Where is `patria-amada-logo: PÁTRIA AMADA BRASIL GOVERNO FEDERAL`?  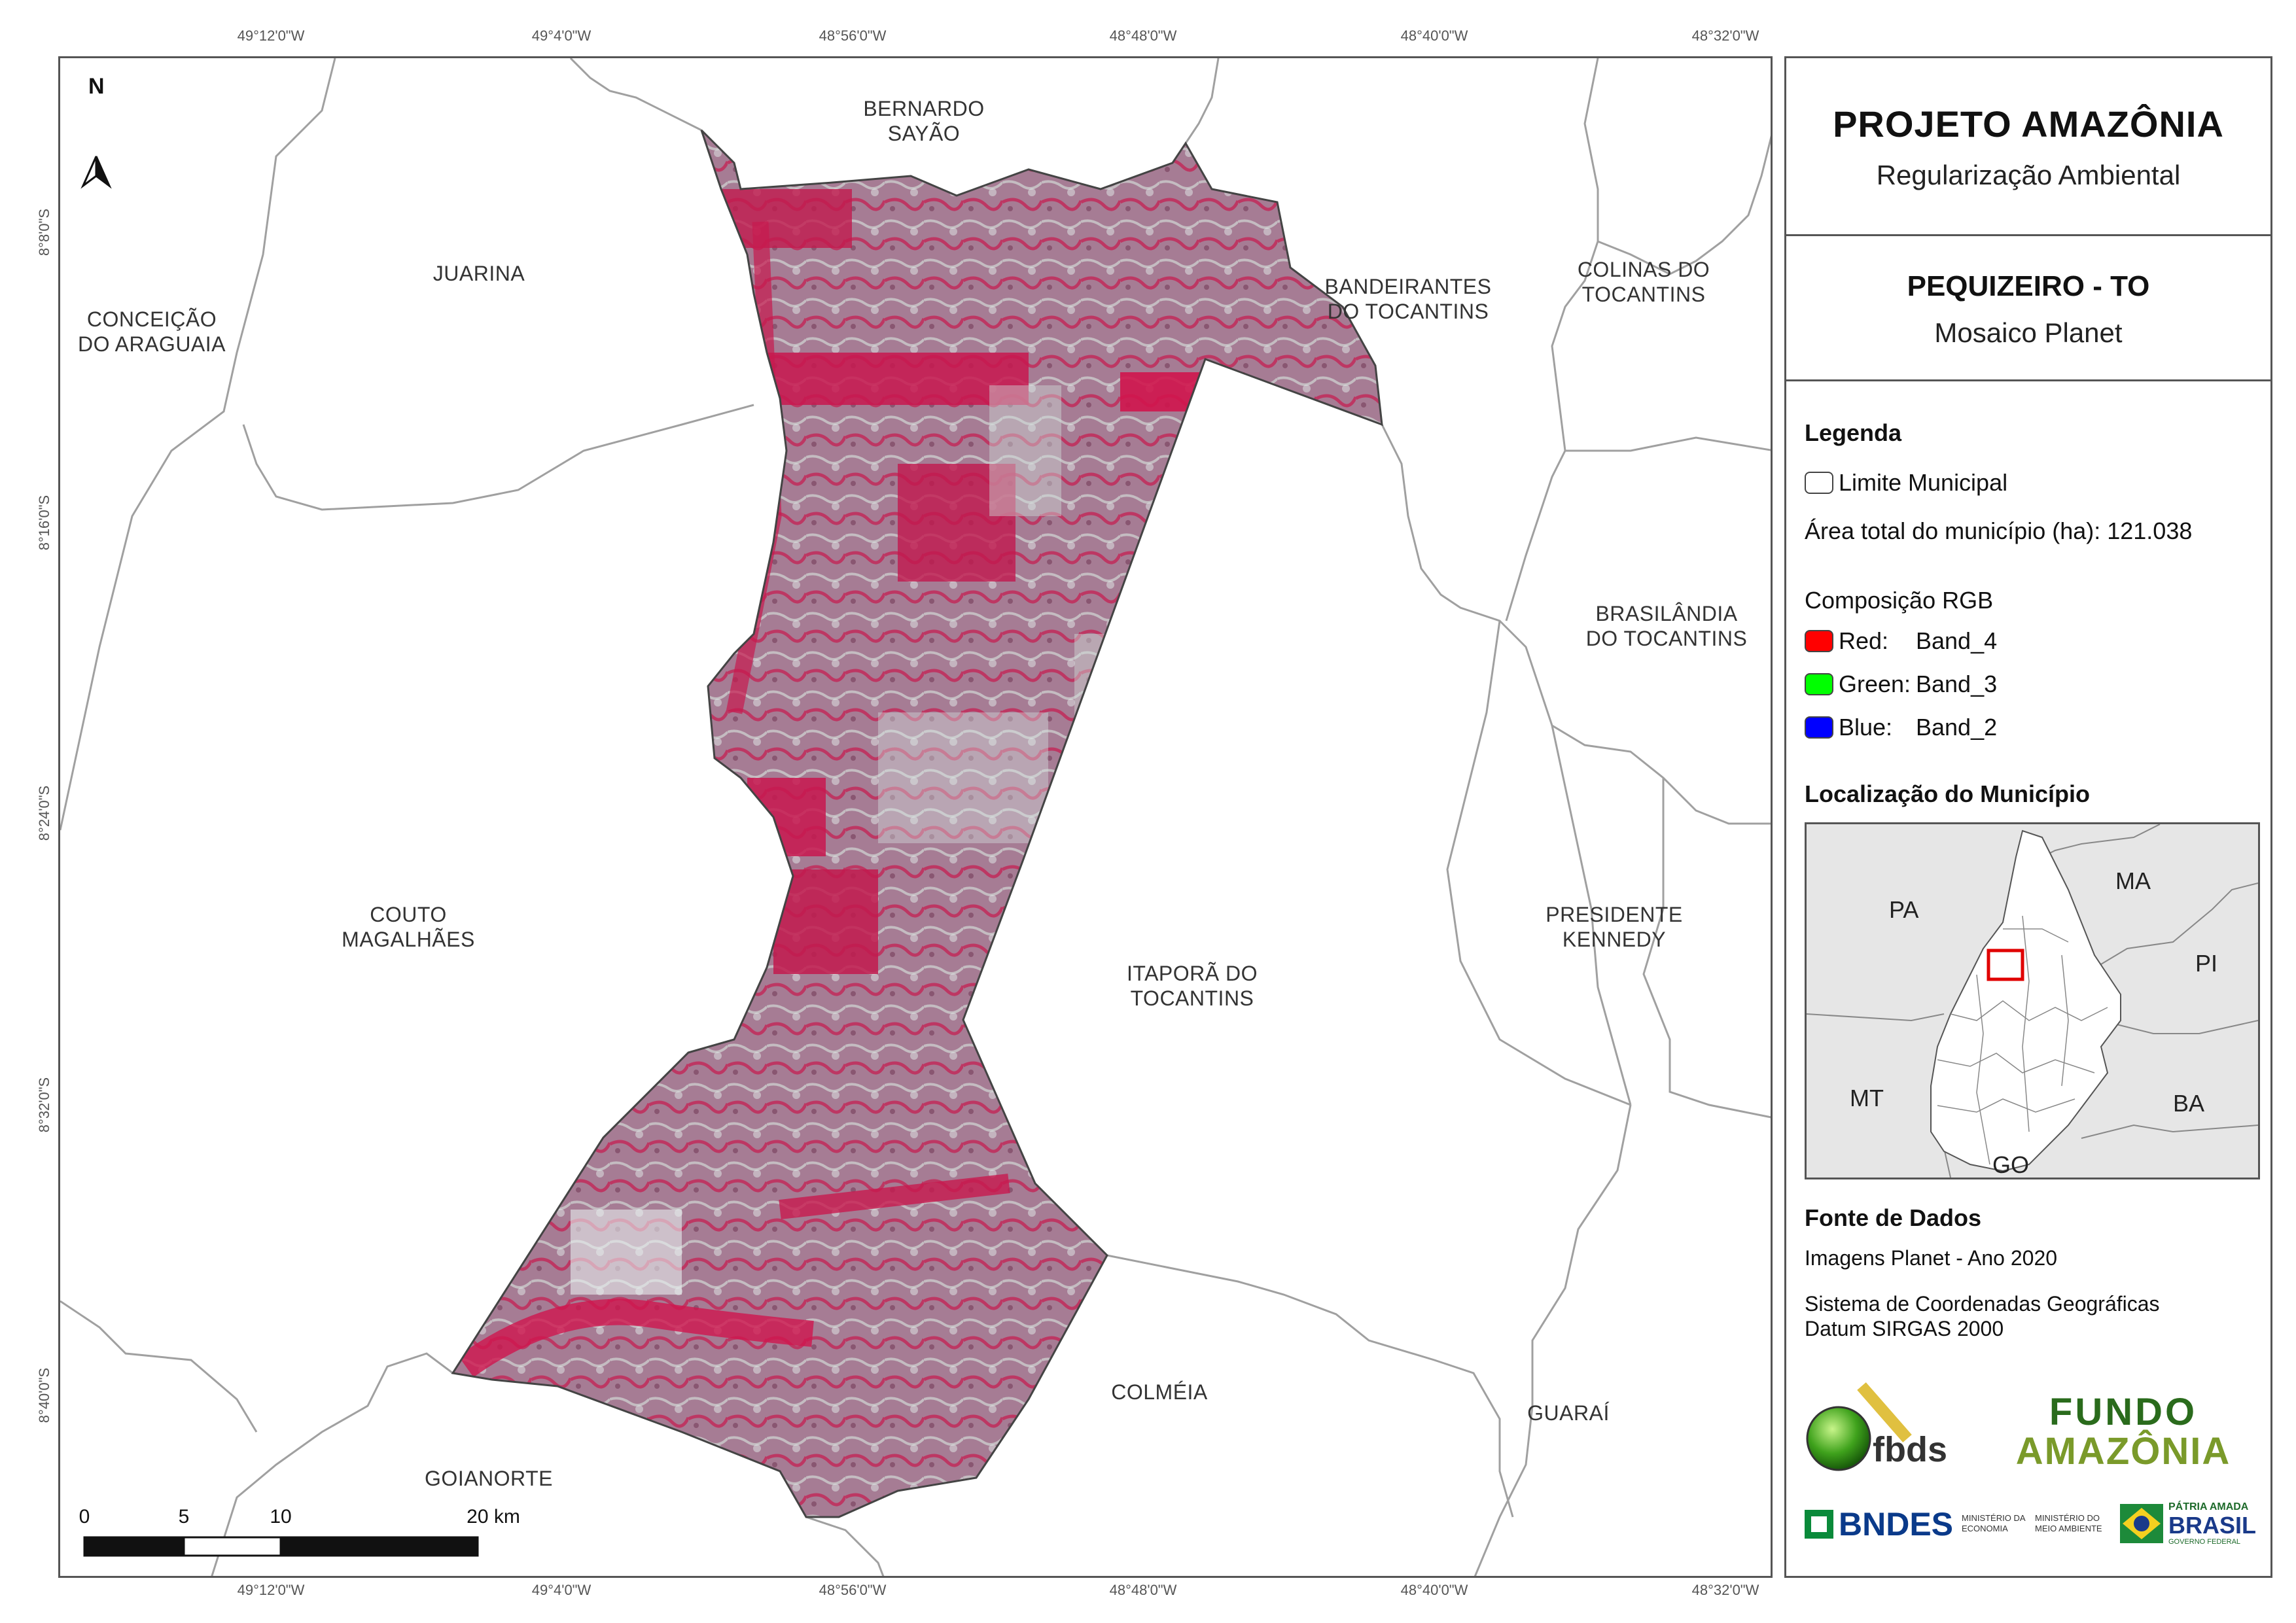
patria-amada-logo: PÁTRIA AMADA BRASIL GOVERNO FEDERAL is located at coordinates (2192, 1524).